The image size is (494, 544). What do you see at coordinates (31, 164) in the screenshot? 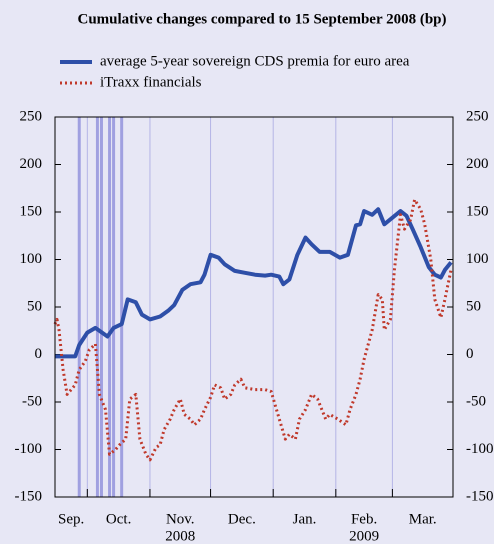
I see `y-tick-label: 200` at bounding box center [31, 164].